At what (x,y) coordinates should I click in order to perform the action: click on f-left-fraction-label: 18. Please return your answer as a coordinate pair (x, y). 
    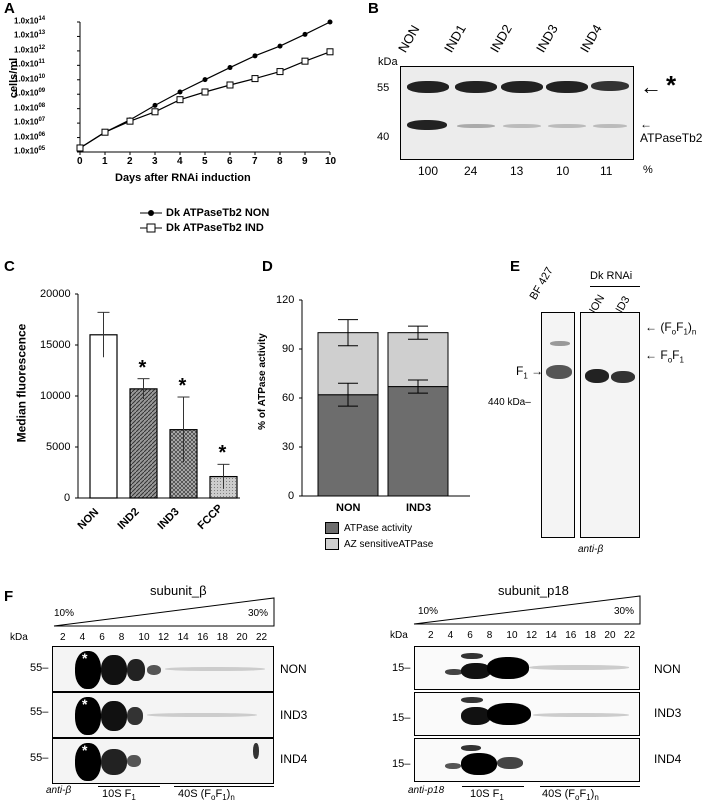
    Looking at the image, I should click on (222, 637).